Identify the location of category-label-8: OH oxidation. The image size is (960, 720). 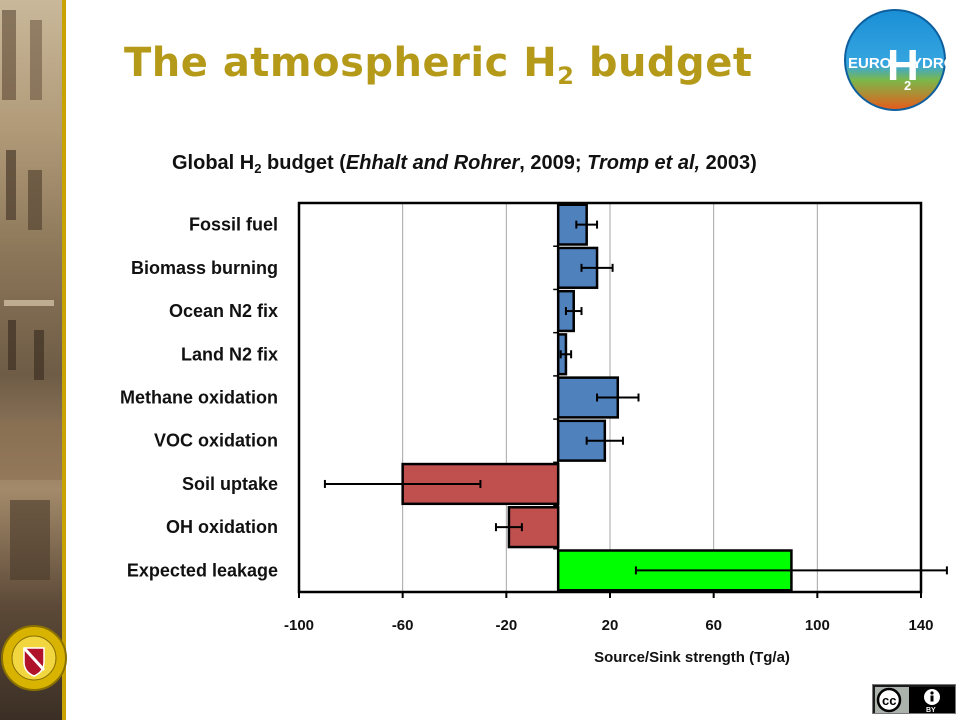
(222, 527).